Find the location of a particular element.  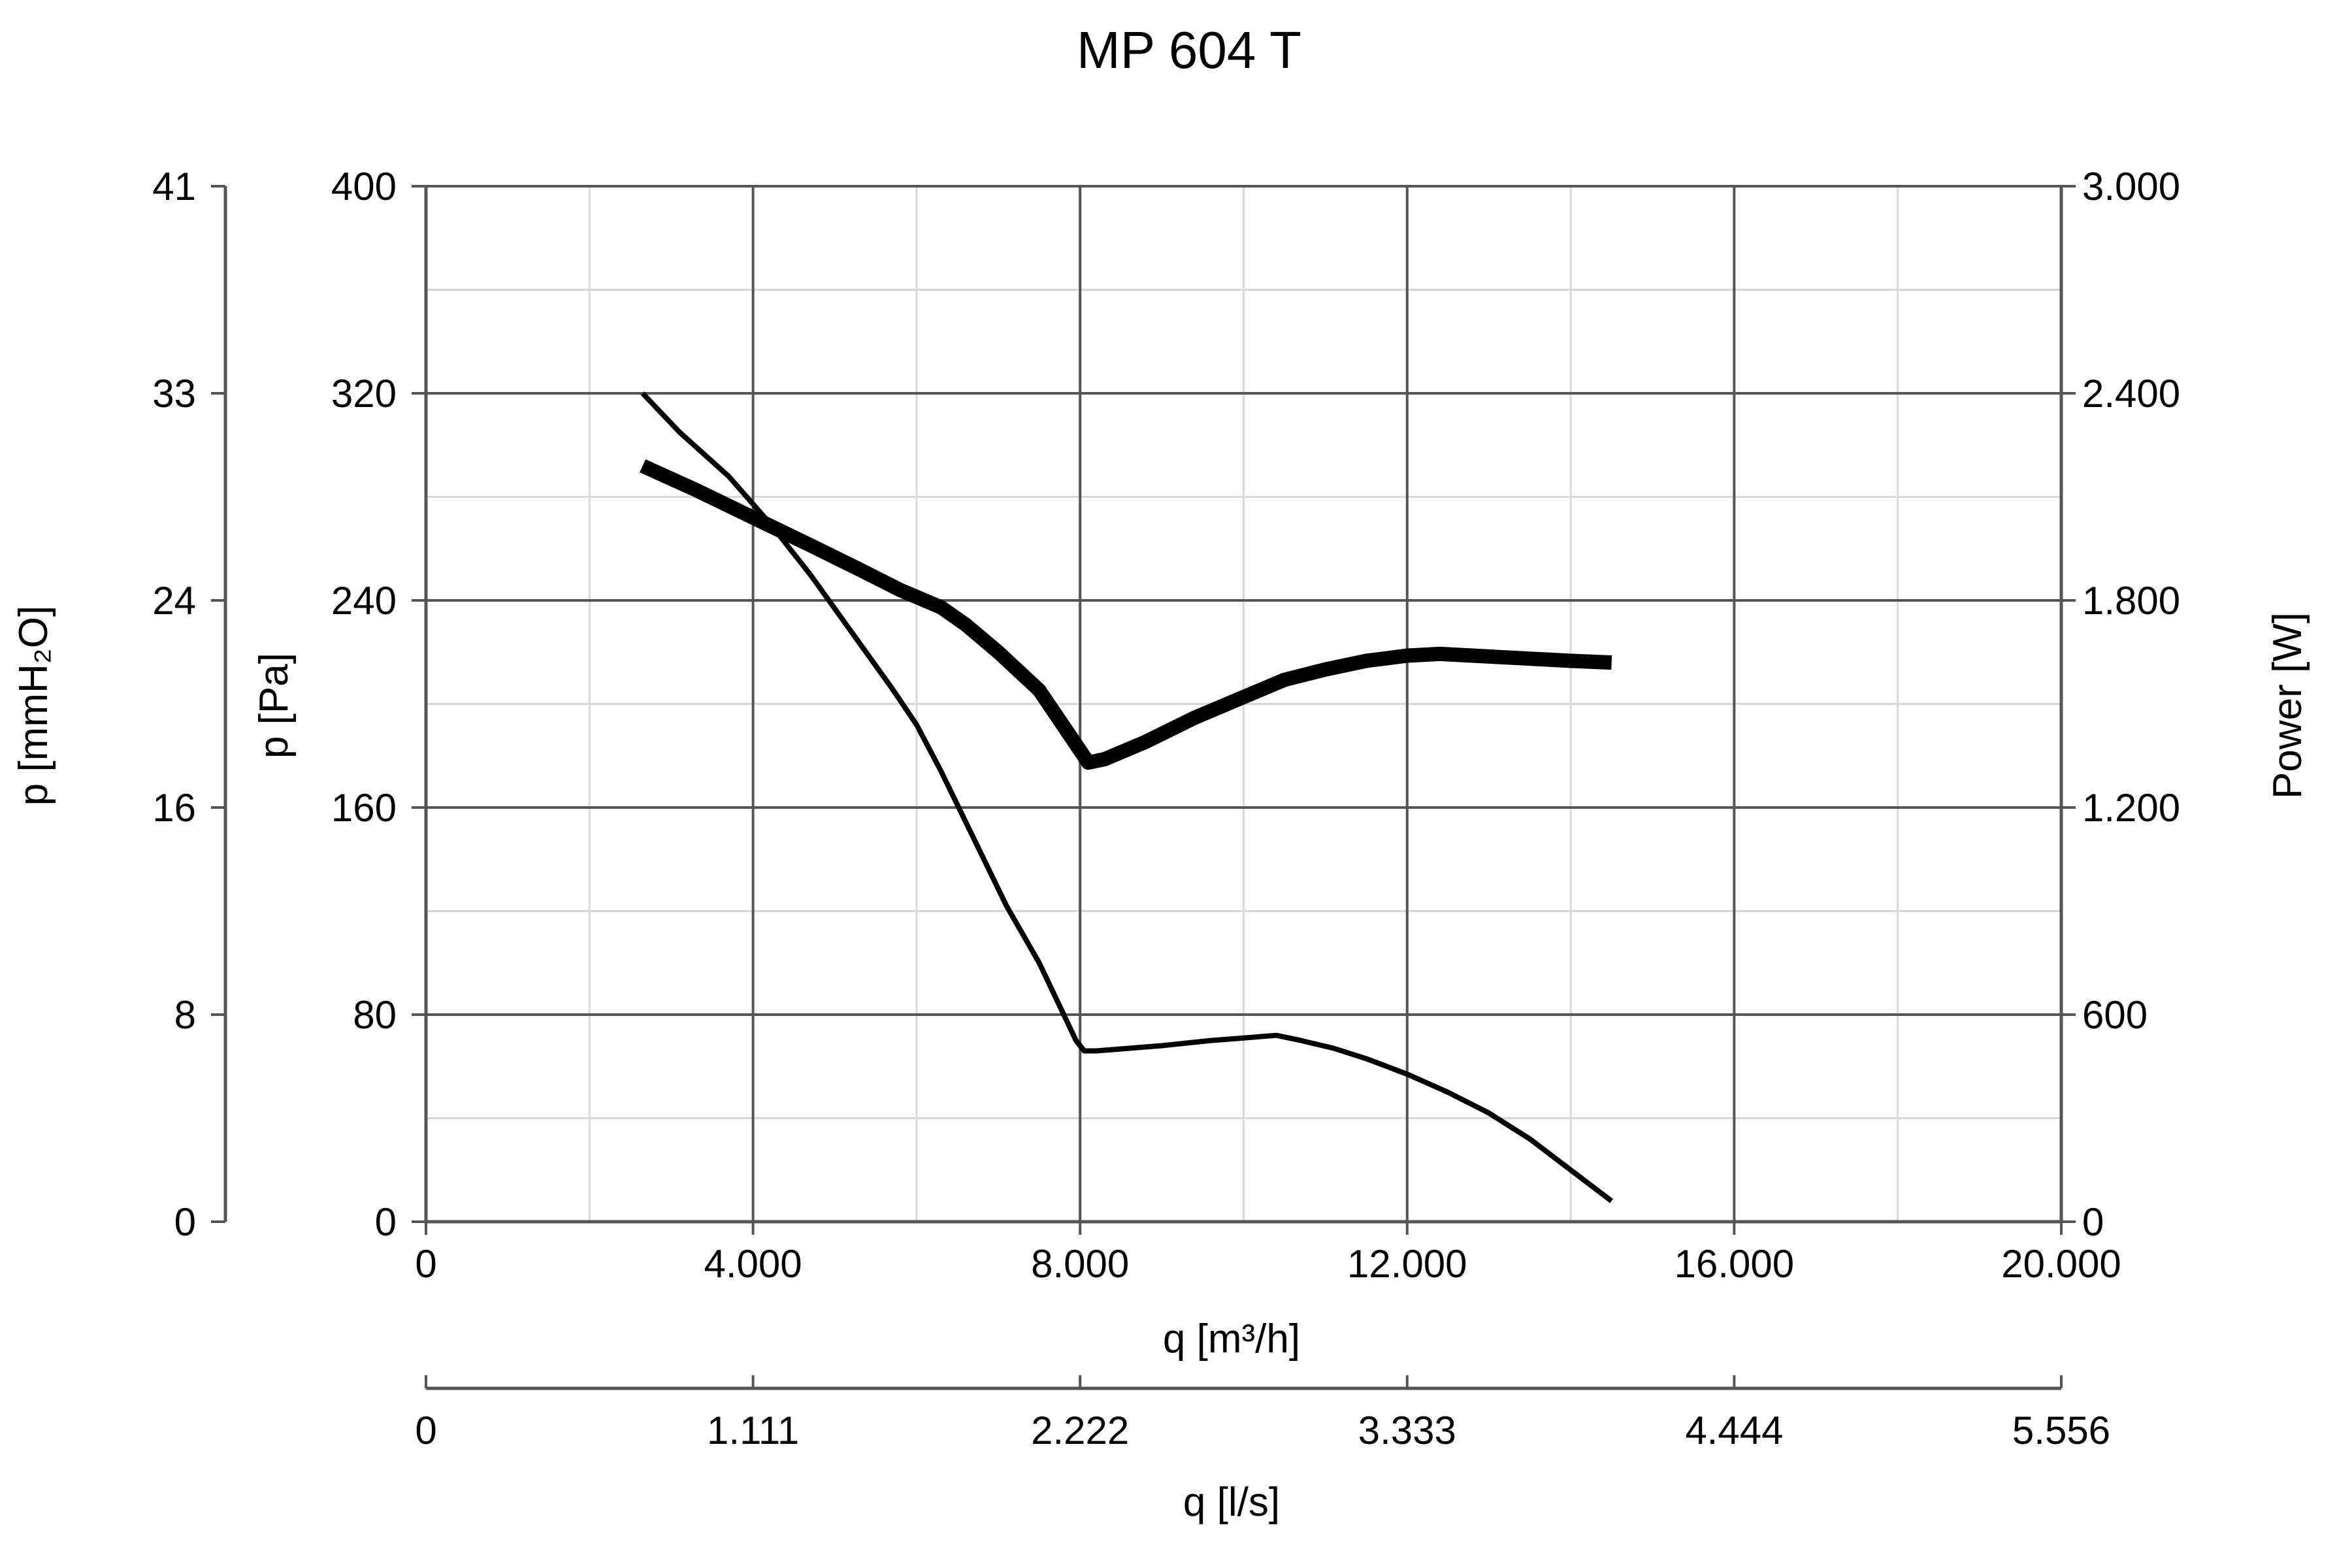

y2-tick-label: 16 is located at coordinates (174, 808).